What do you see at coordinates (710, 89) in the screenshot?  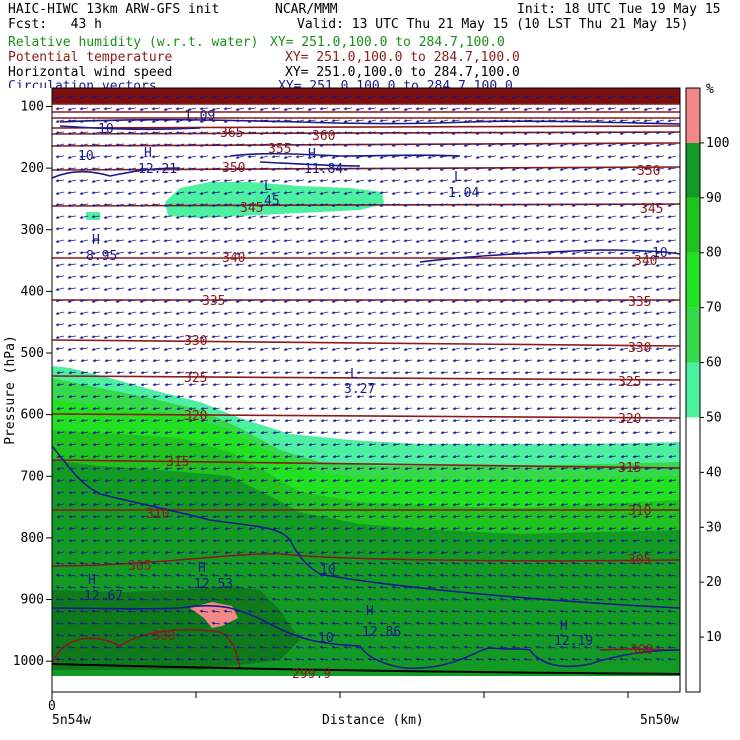 I see `colorbar-unit: %` at bounding box center [710, 89].